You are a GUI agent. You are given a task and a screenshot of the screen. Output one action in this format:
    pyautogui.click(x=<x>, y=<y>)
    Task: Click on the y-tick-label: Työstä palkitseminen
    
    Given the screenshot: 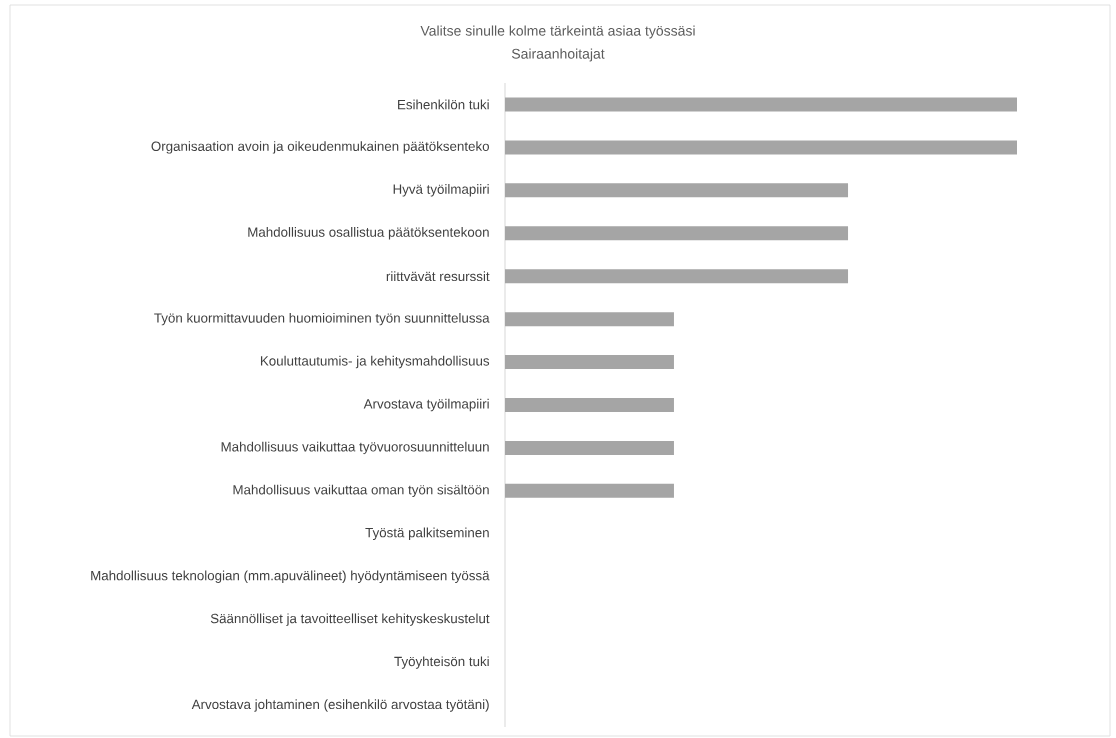 What is the action you would take?
    pyautogui.click(x=427, y=534)
    